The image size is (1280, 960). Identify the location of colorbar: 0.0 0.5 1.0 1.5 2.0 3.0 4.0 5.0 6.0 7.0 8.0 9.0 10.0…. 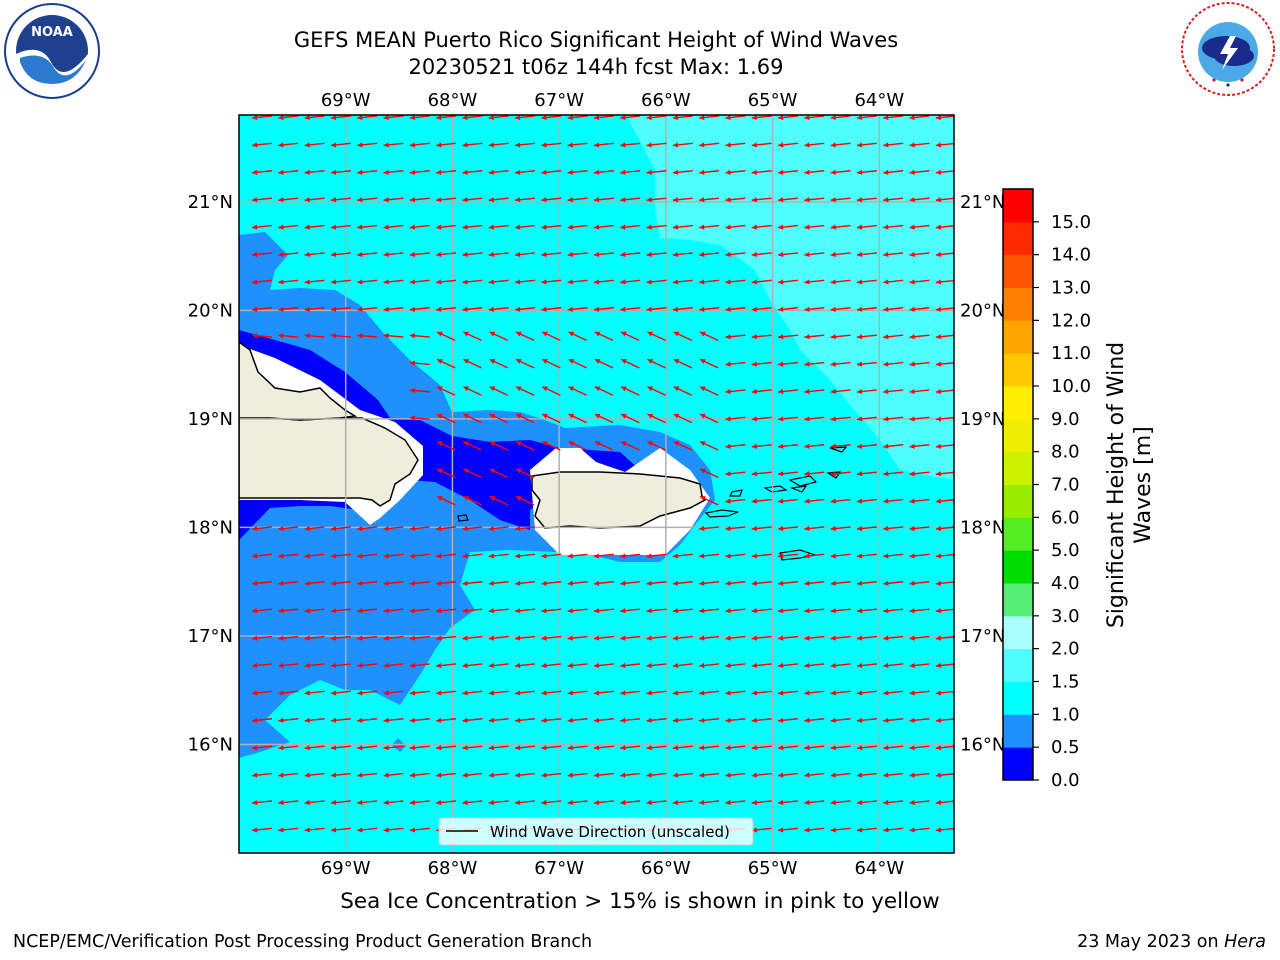
(1046, 489).